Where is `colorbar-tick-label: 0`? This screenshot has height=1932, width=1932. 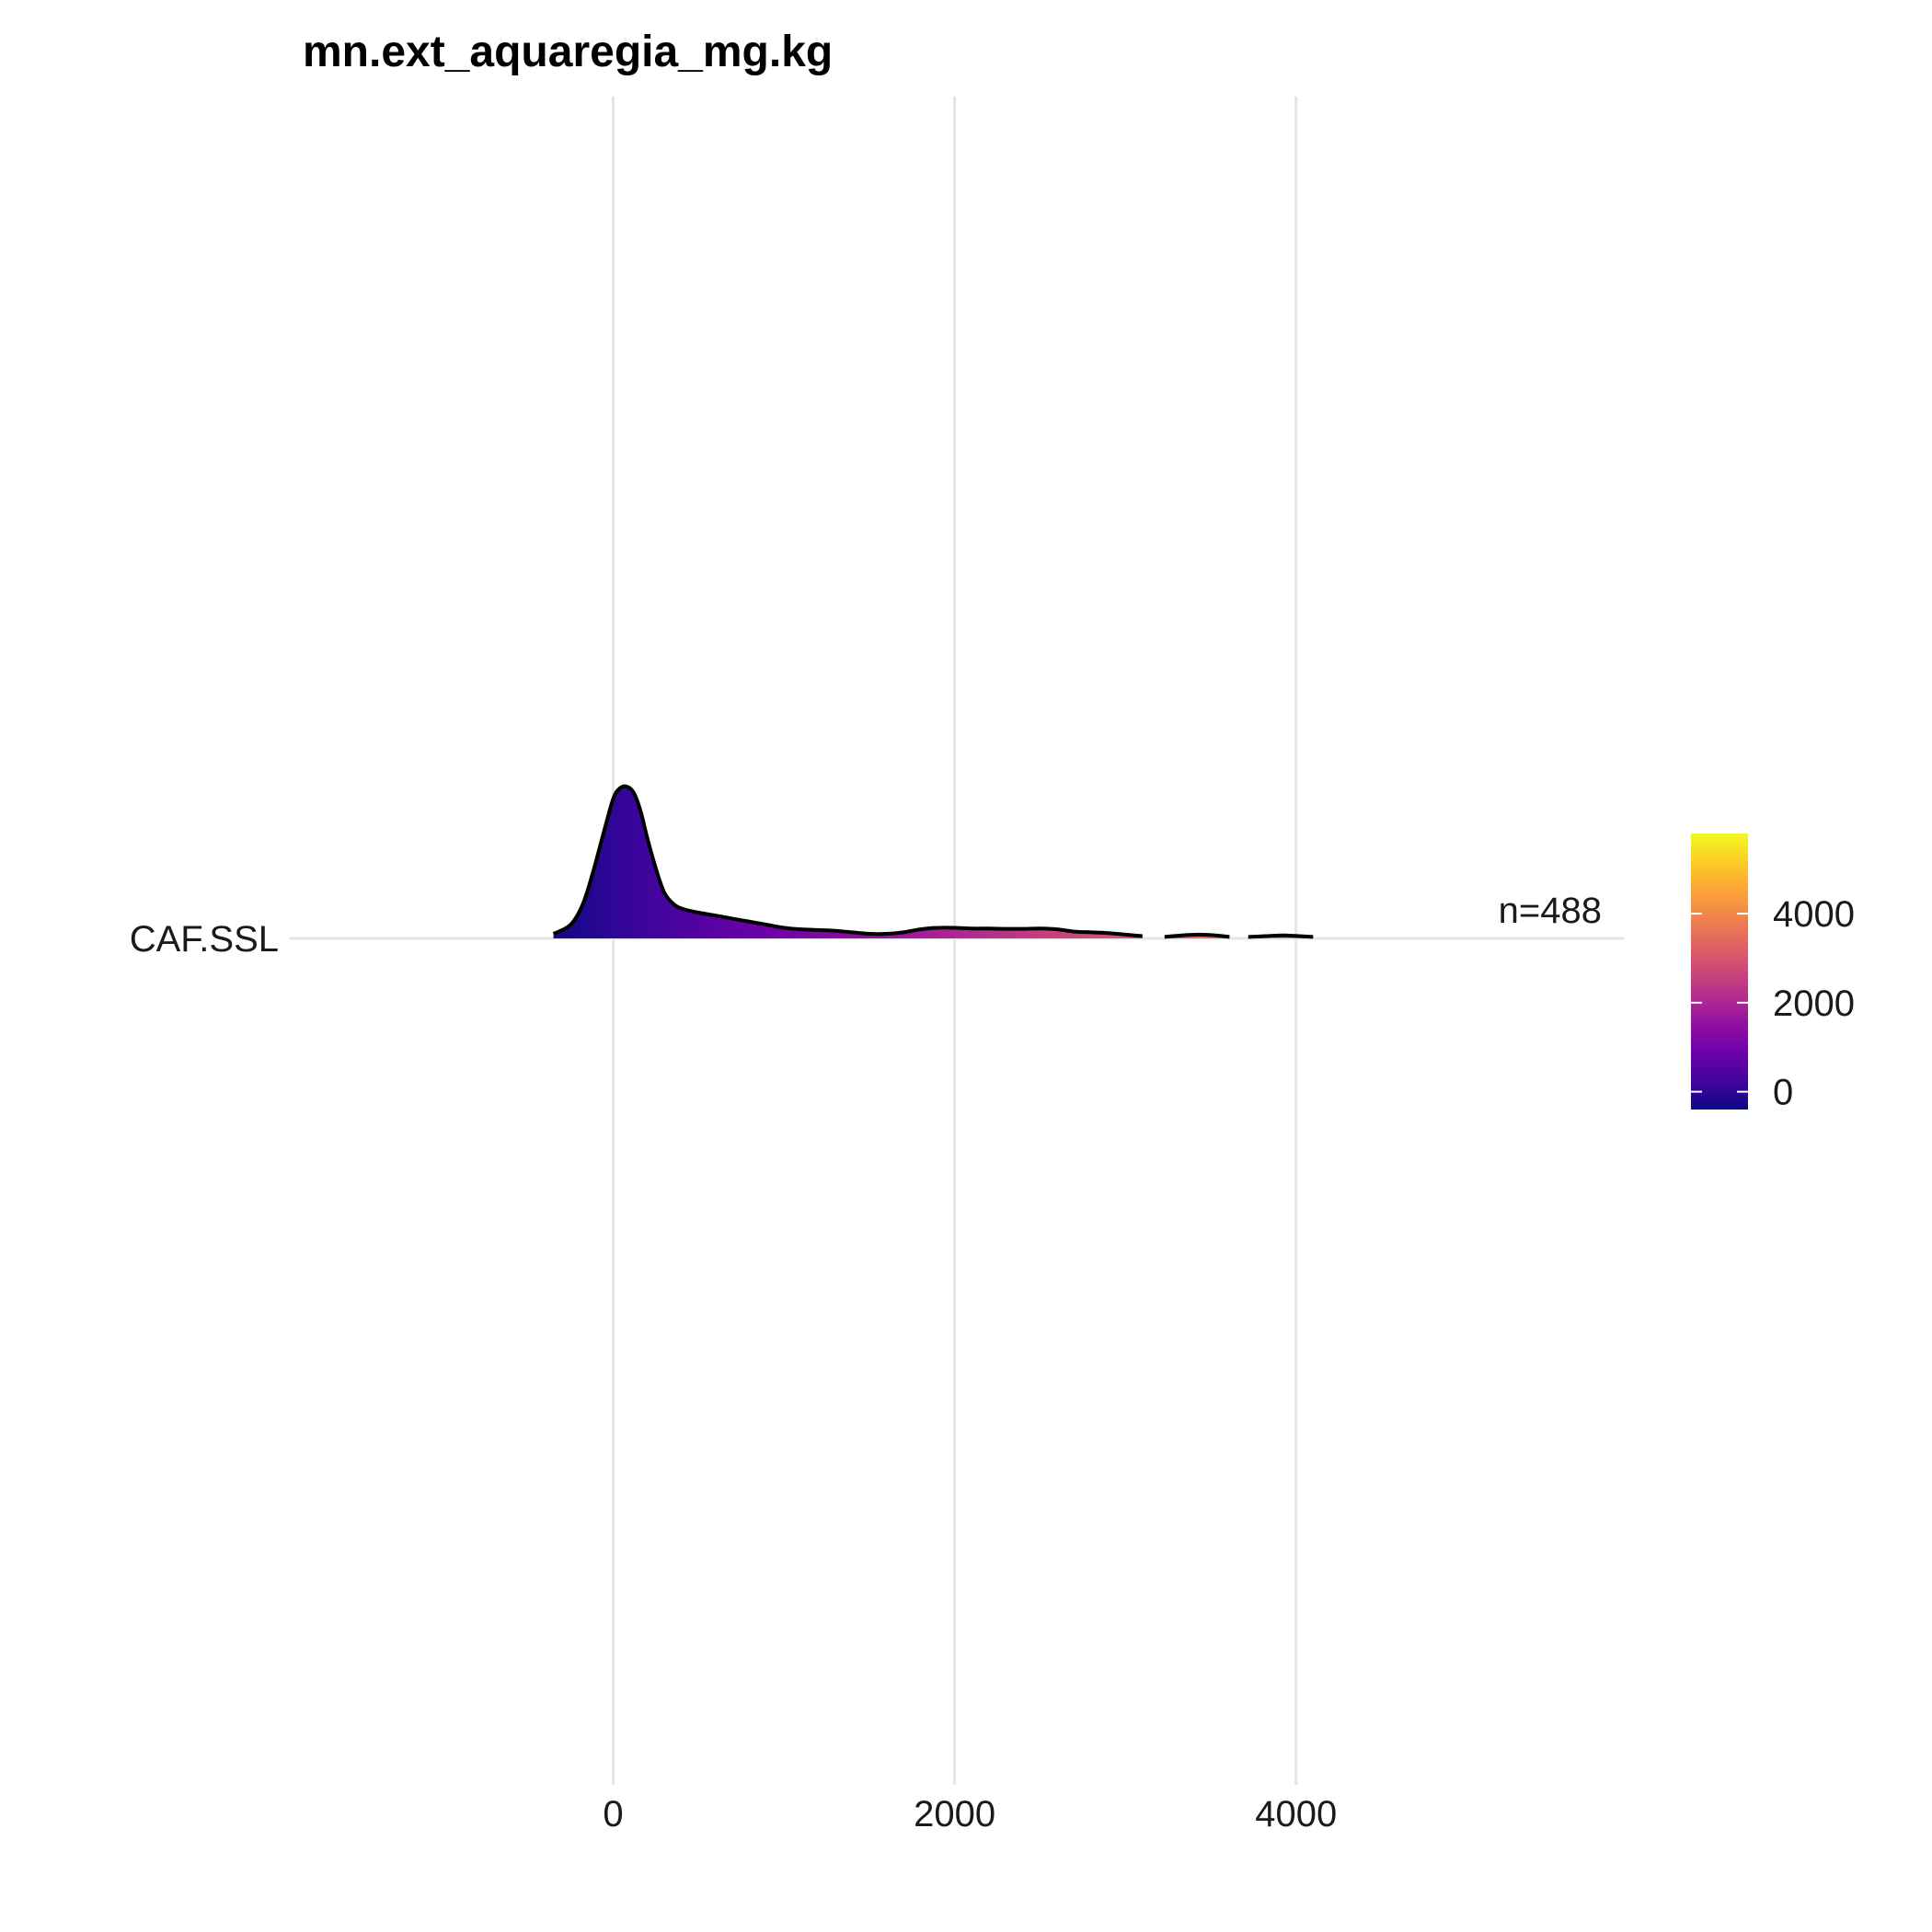 colorbar-tick-label: 0 is located at coordinates (1783, 1093).